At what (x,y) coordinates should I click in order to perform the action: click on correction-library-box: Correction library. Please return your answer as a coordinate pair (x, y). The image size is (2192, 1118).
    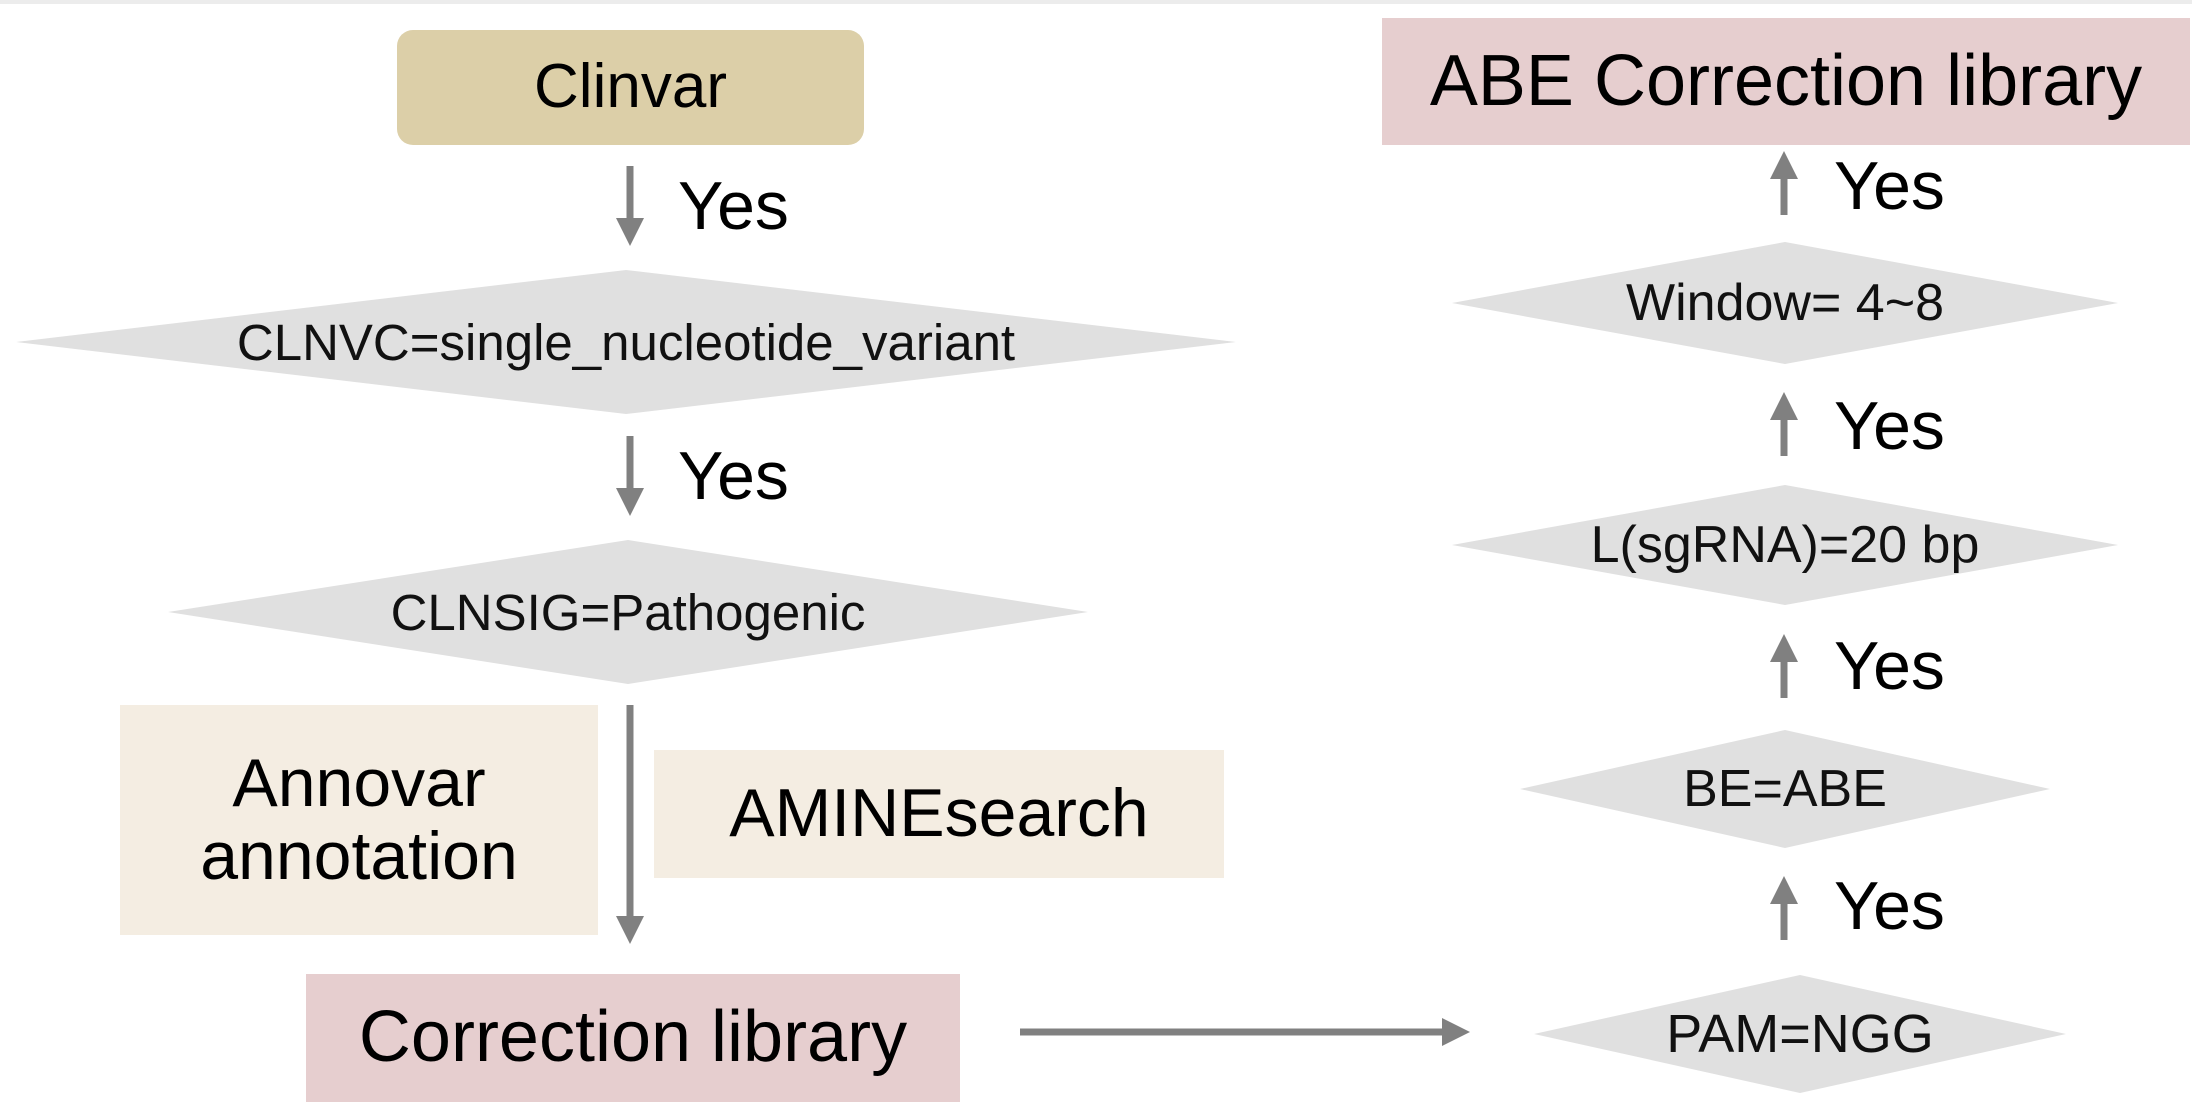
    Looking at the image, I should click on (633, 1038).